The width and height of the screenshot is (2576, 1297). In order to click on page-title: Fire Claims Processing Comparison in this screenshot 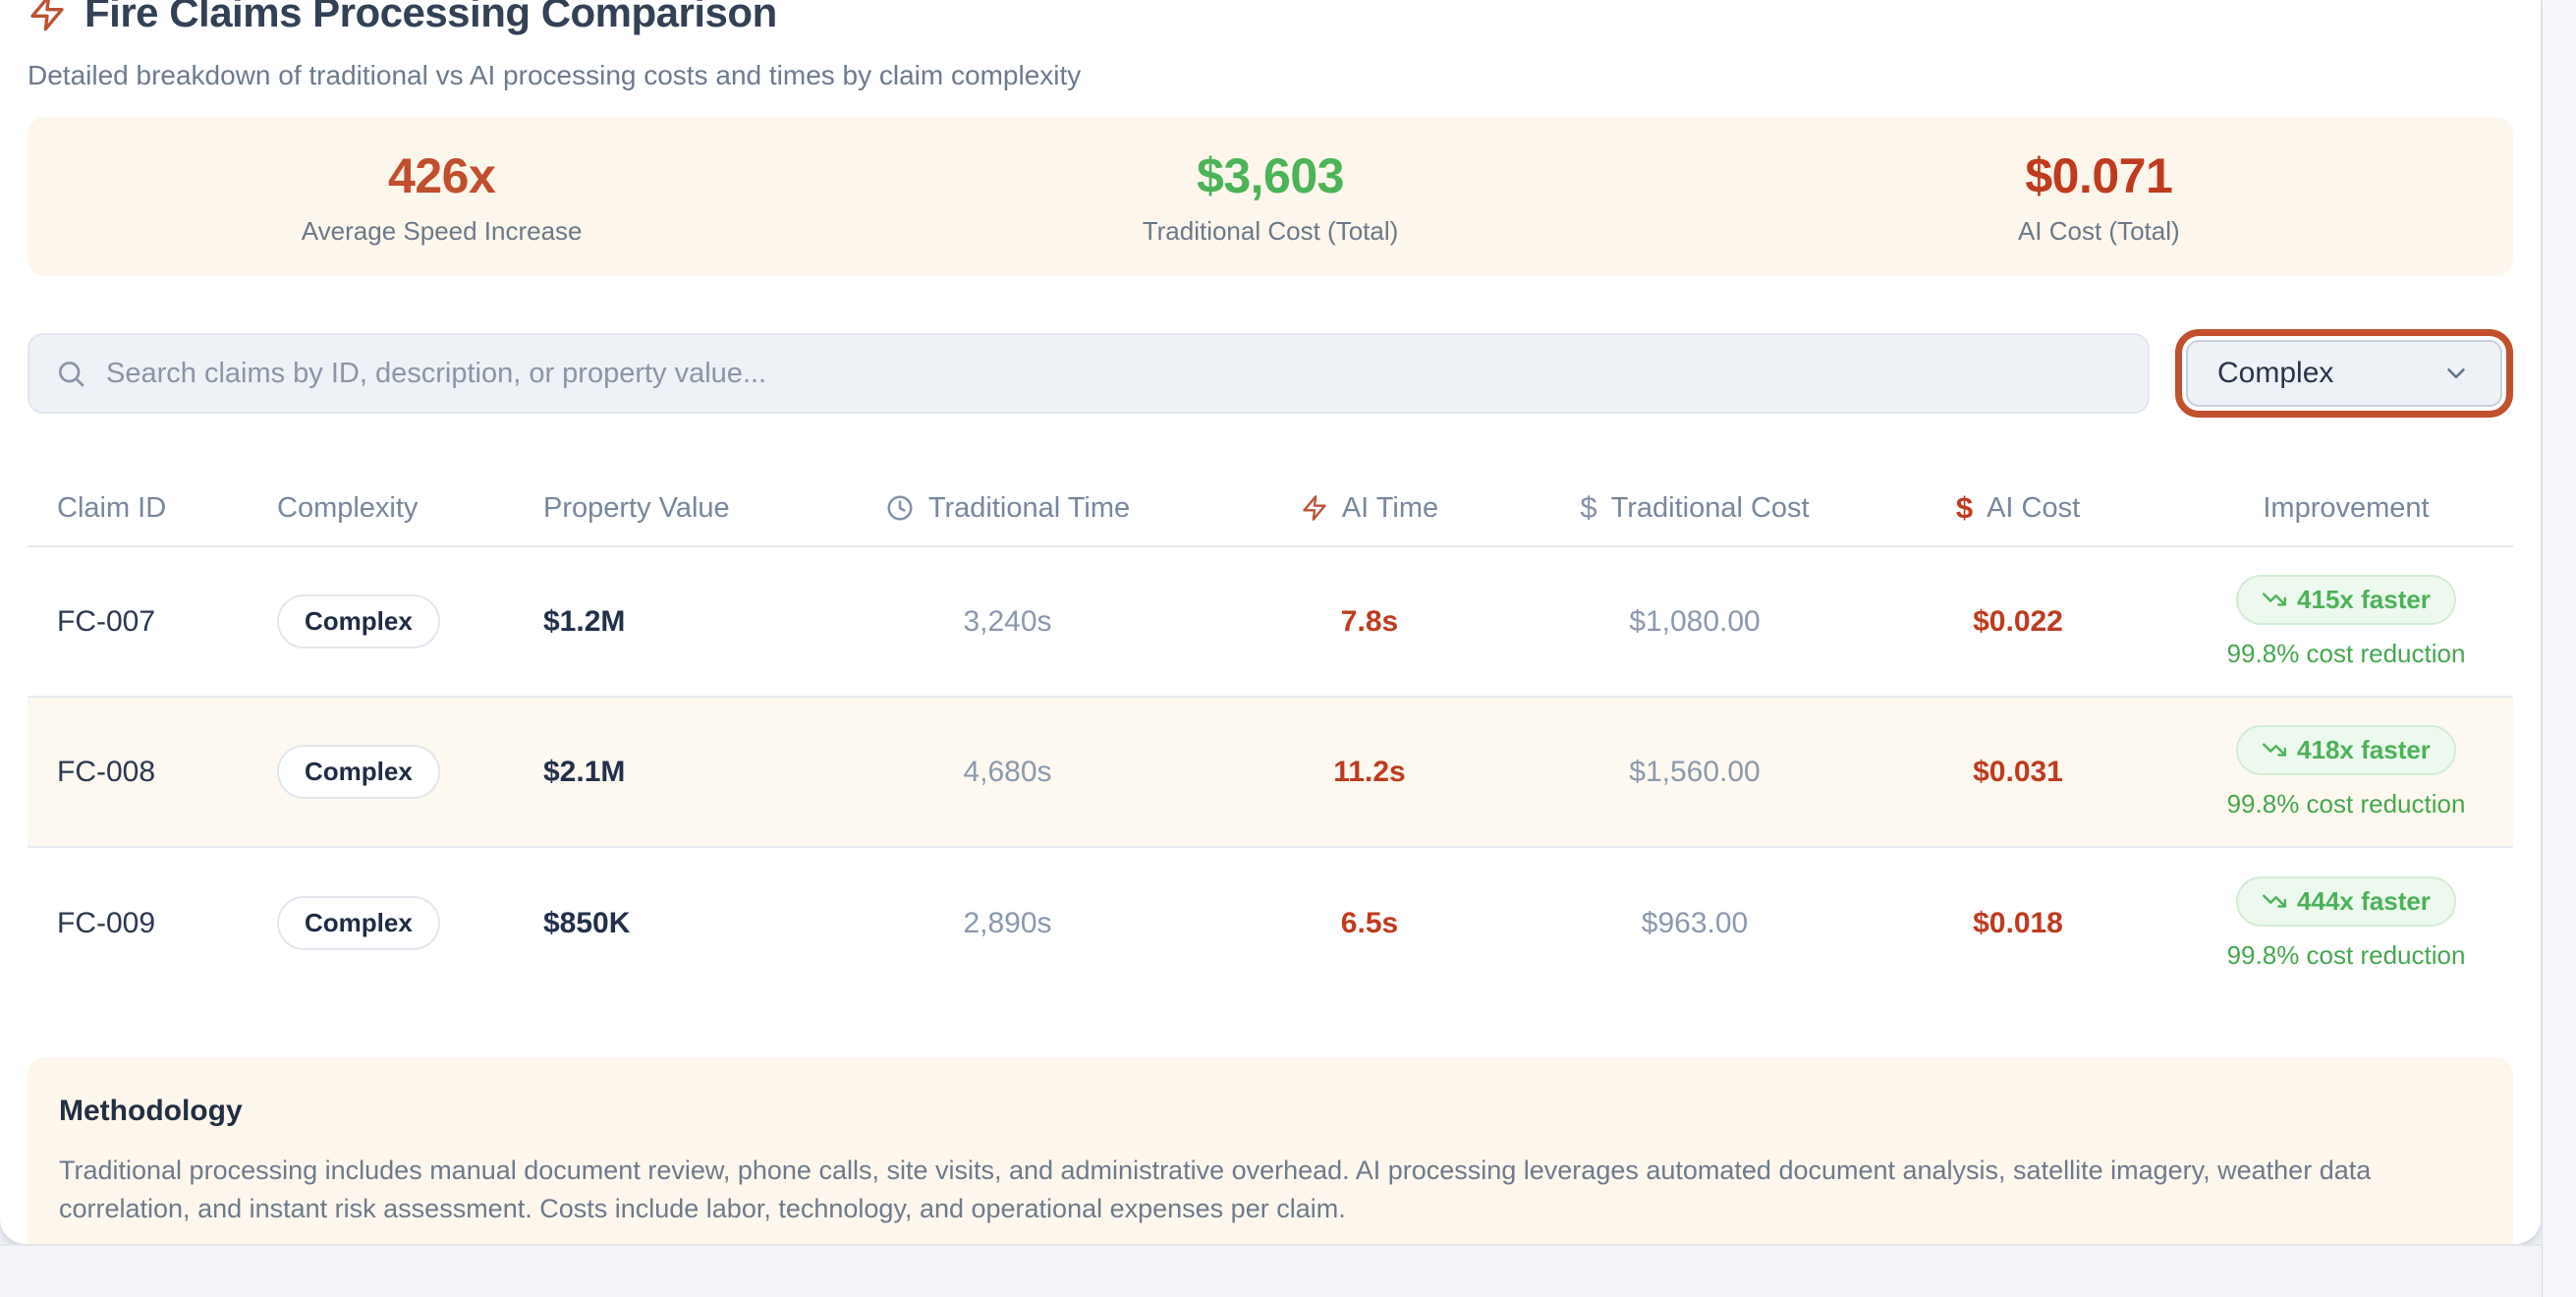, I will do `click(1270, 18)`.